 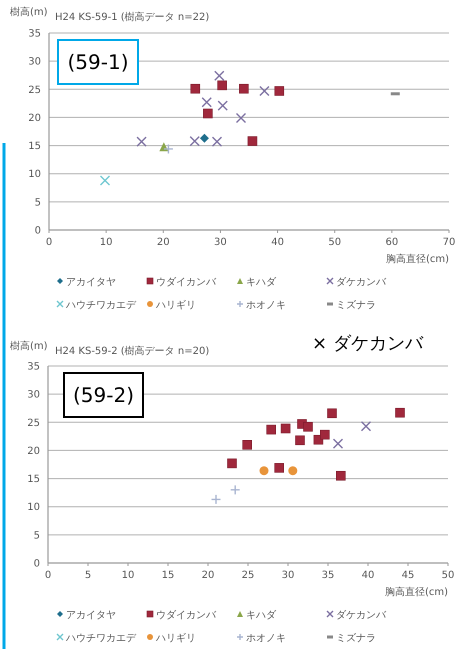 What do you see at coordinates (168, 575) in the screenshot?
I see `x-tick-label: 15` at bounding box center [168, 575].